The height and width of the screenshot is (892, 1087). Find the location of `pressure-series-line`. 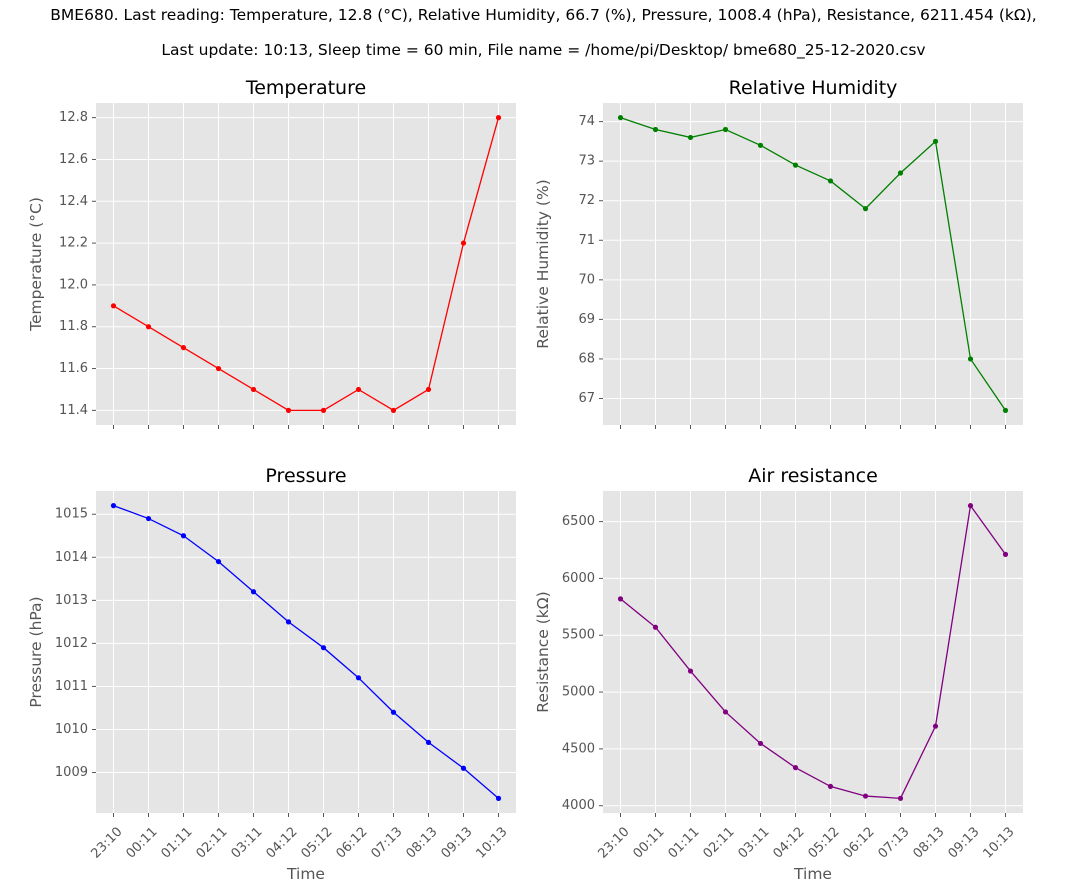

pressure-series-line is located at coordinates (306, 652).